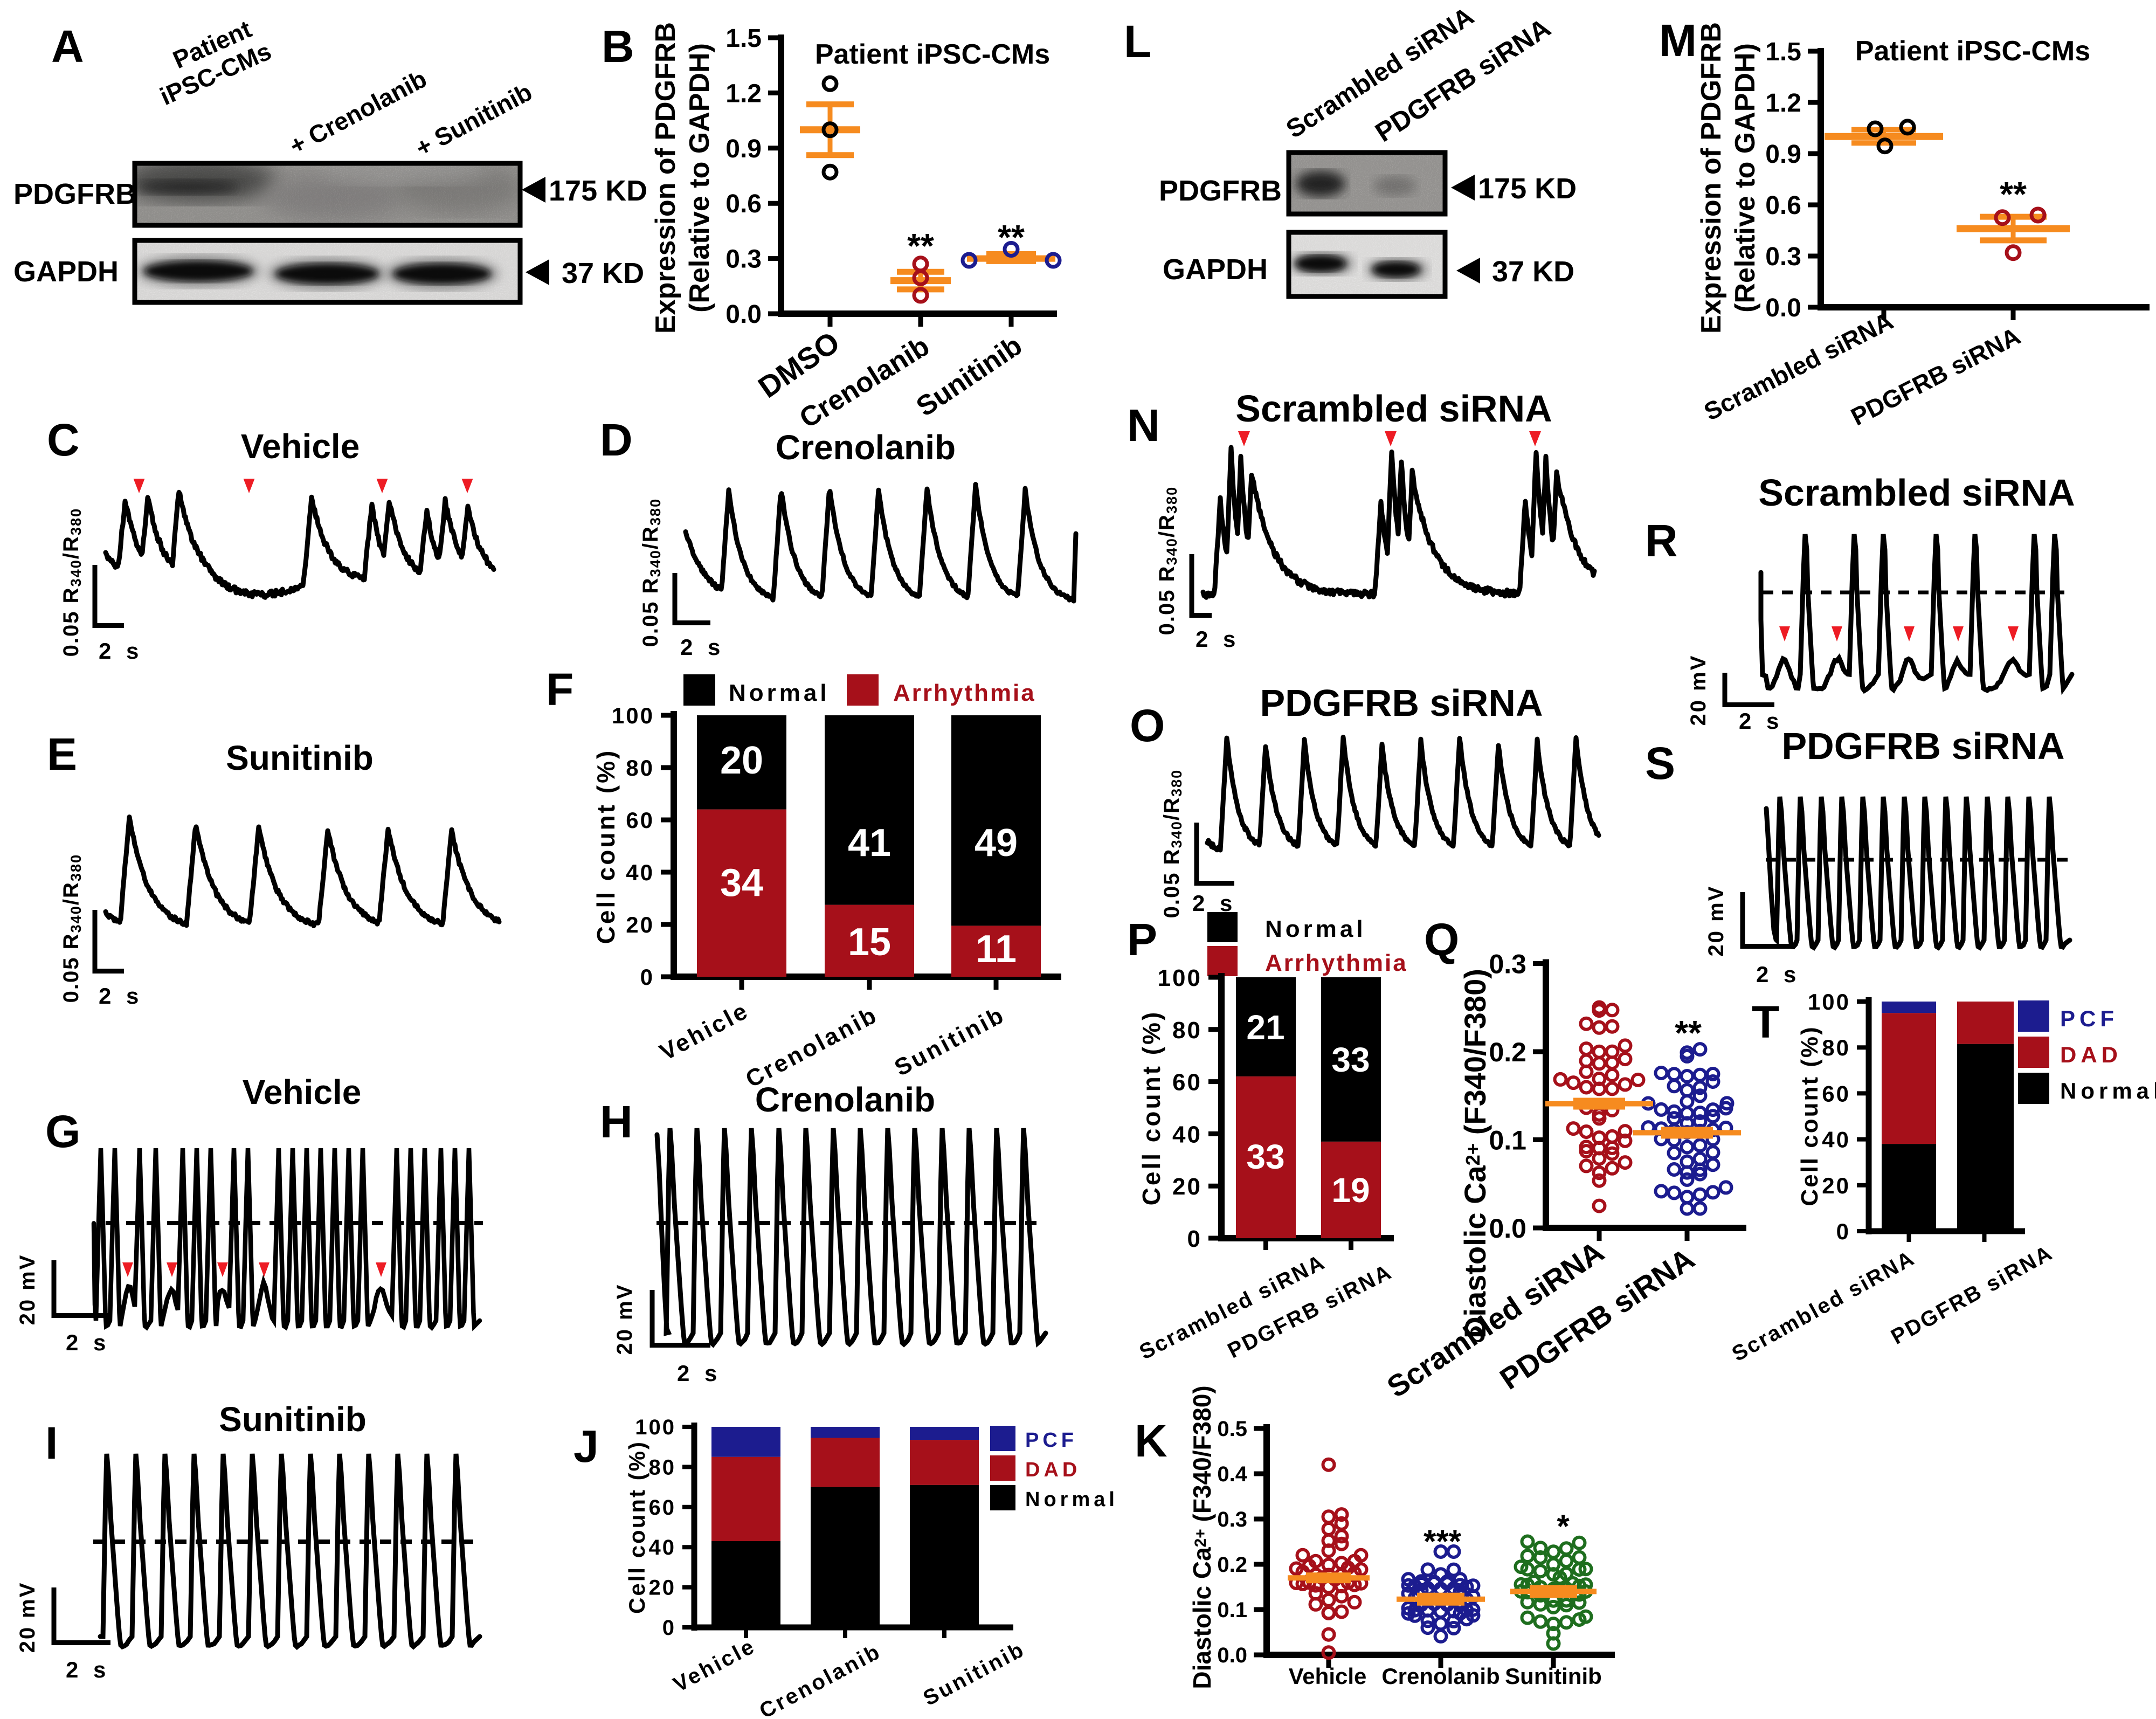 The width and height of the screenshot is (2156, 1719). What do you see at coordinates (51, 1443) in the screenshot?
I see `svg-text: I` at bounding box center [51, 1443].